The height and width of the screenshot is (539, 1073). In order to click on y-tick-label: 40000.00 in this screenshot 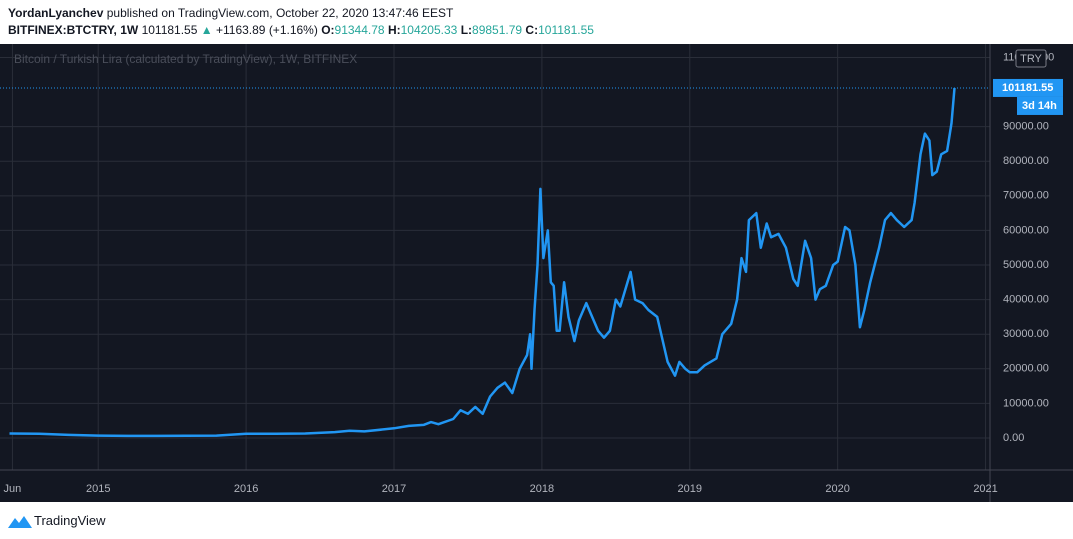, I will do `click(1026, 300)`.